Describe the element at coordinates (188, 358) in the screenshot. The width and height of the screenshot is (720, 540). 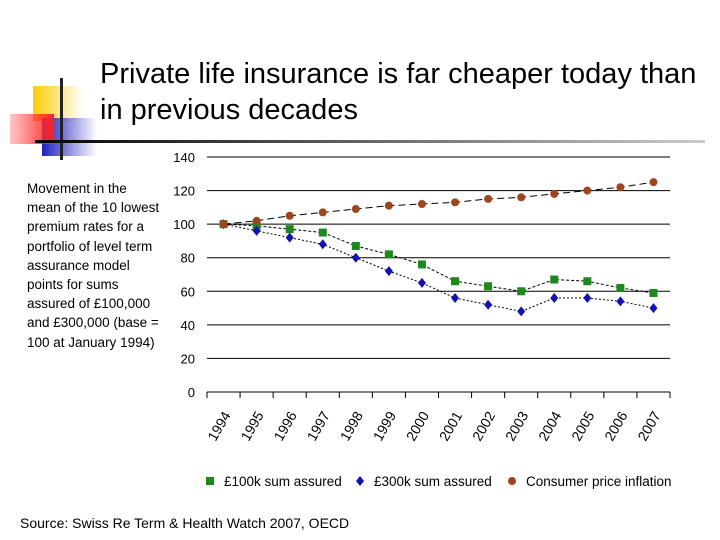
I see `y-tick-label: 20` at that location.